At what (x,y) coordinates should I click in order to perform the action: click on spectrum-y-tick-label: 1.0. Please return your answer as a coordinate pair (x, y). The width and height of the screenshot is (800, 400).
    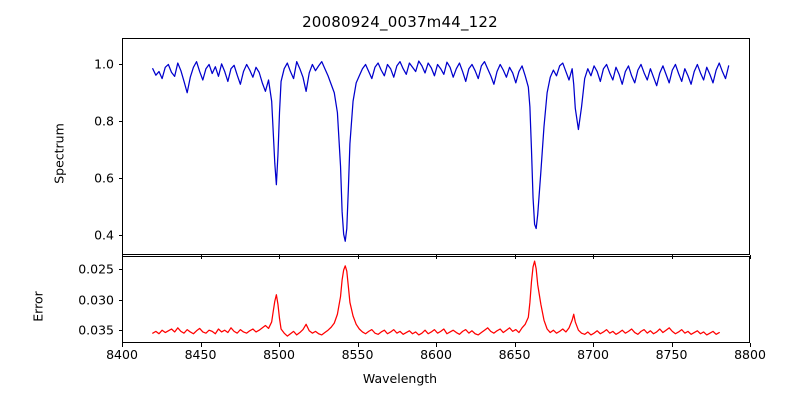
    Looking at the image, I should click on (104, 64).